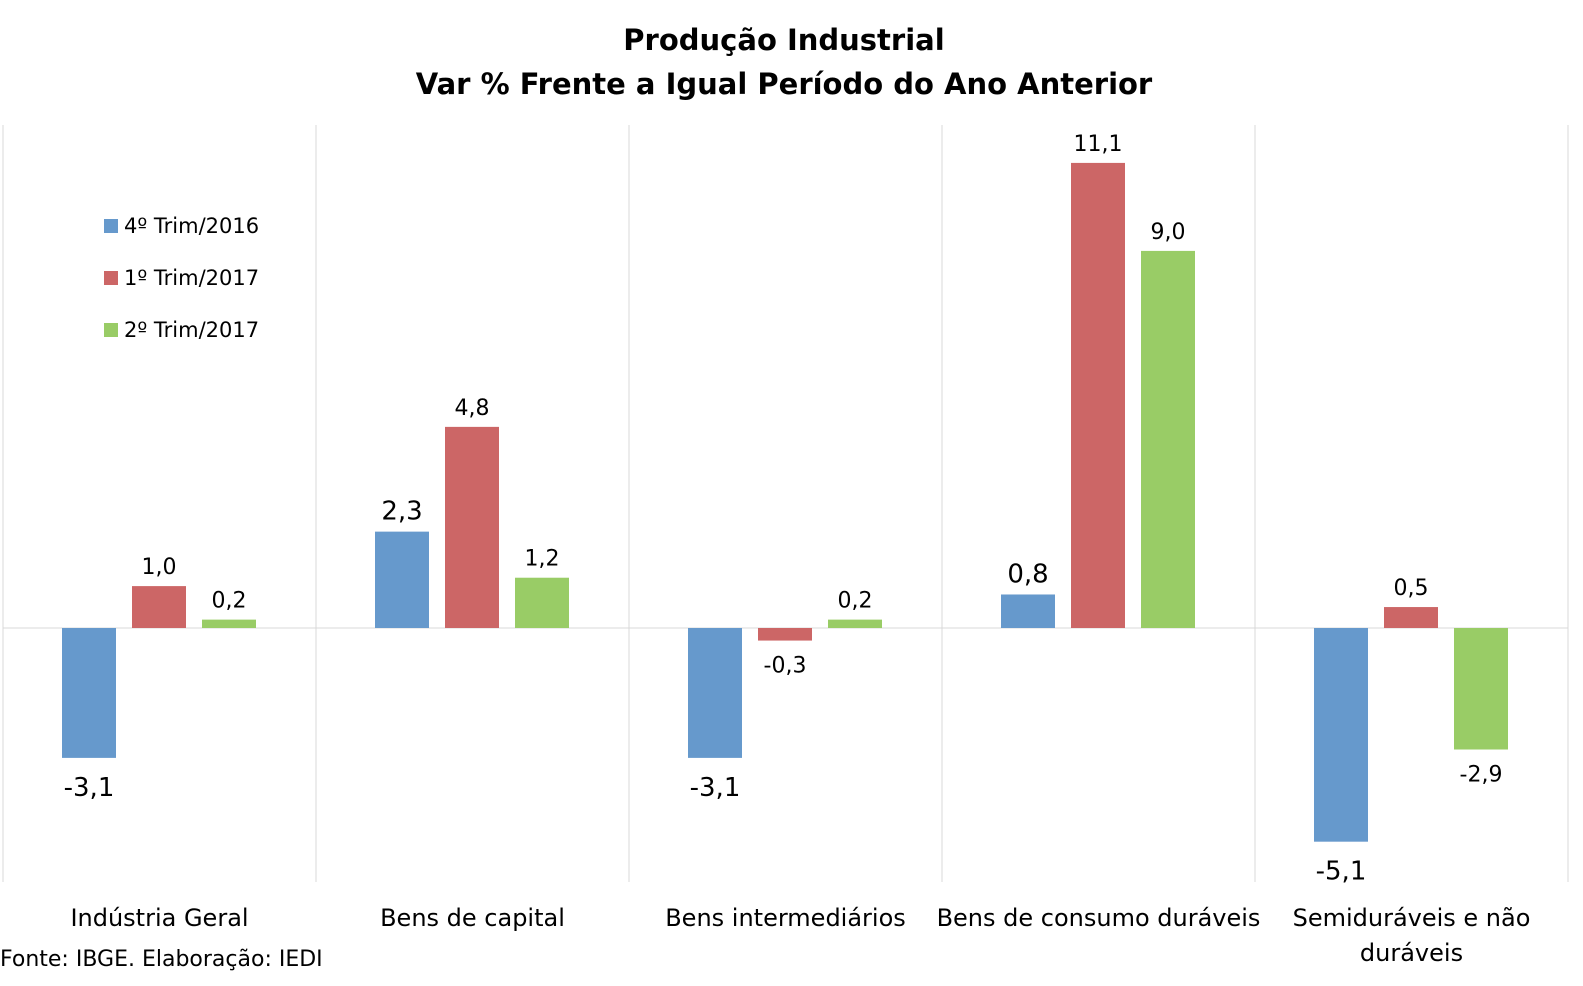 The height and width of the screenshot is (986, 1583). I want to click on category-label-2: Bens de capital, so click(472, 918).